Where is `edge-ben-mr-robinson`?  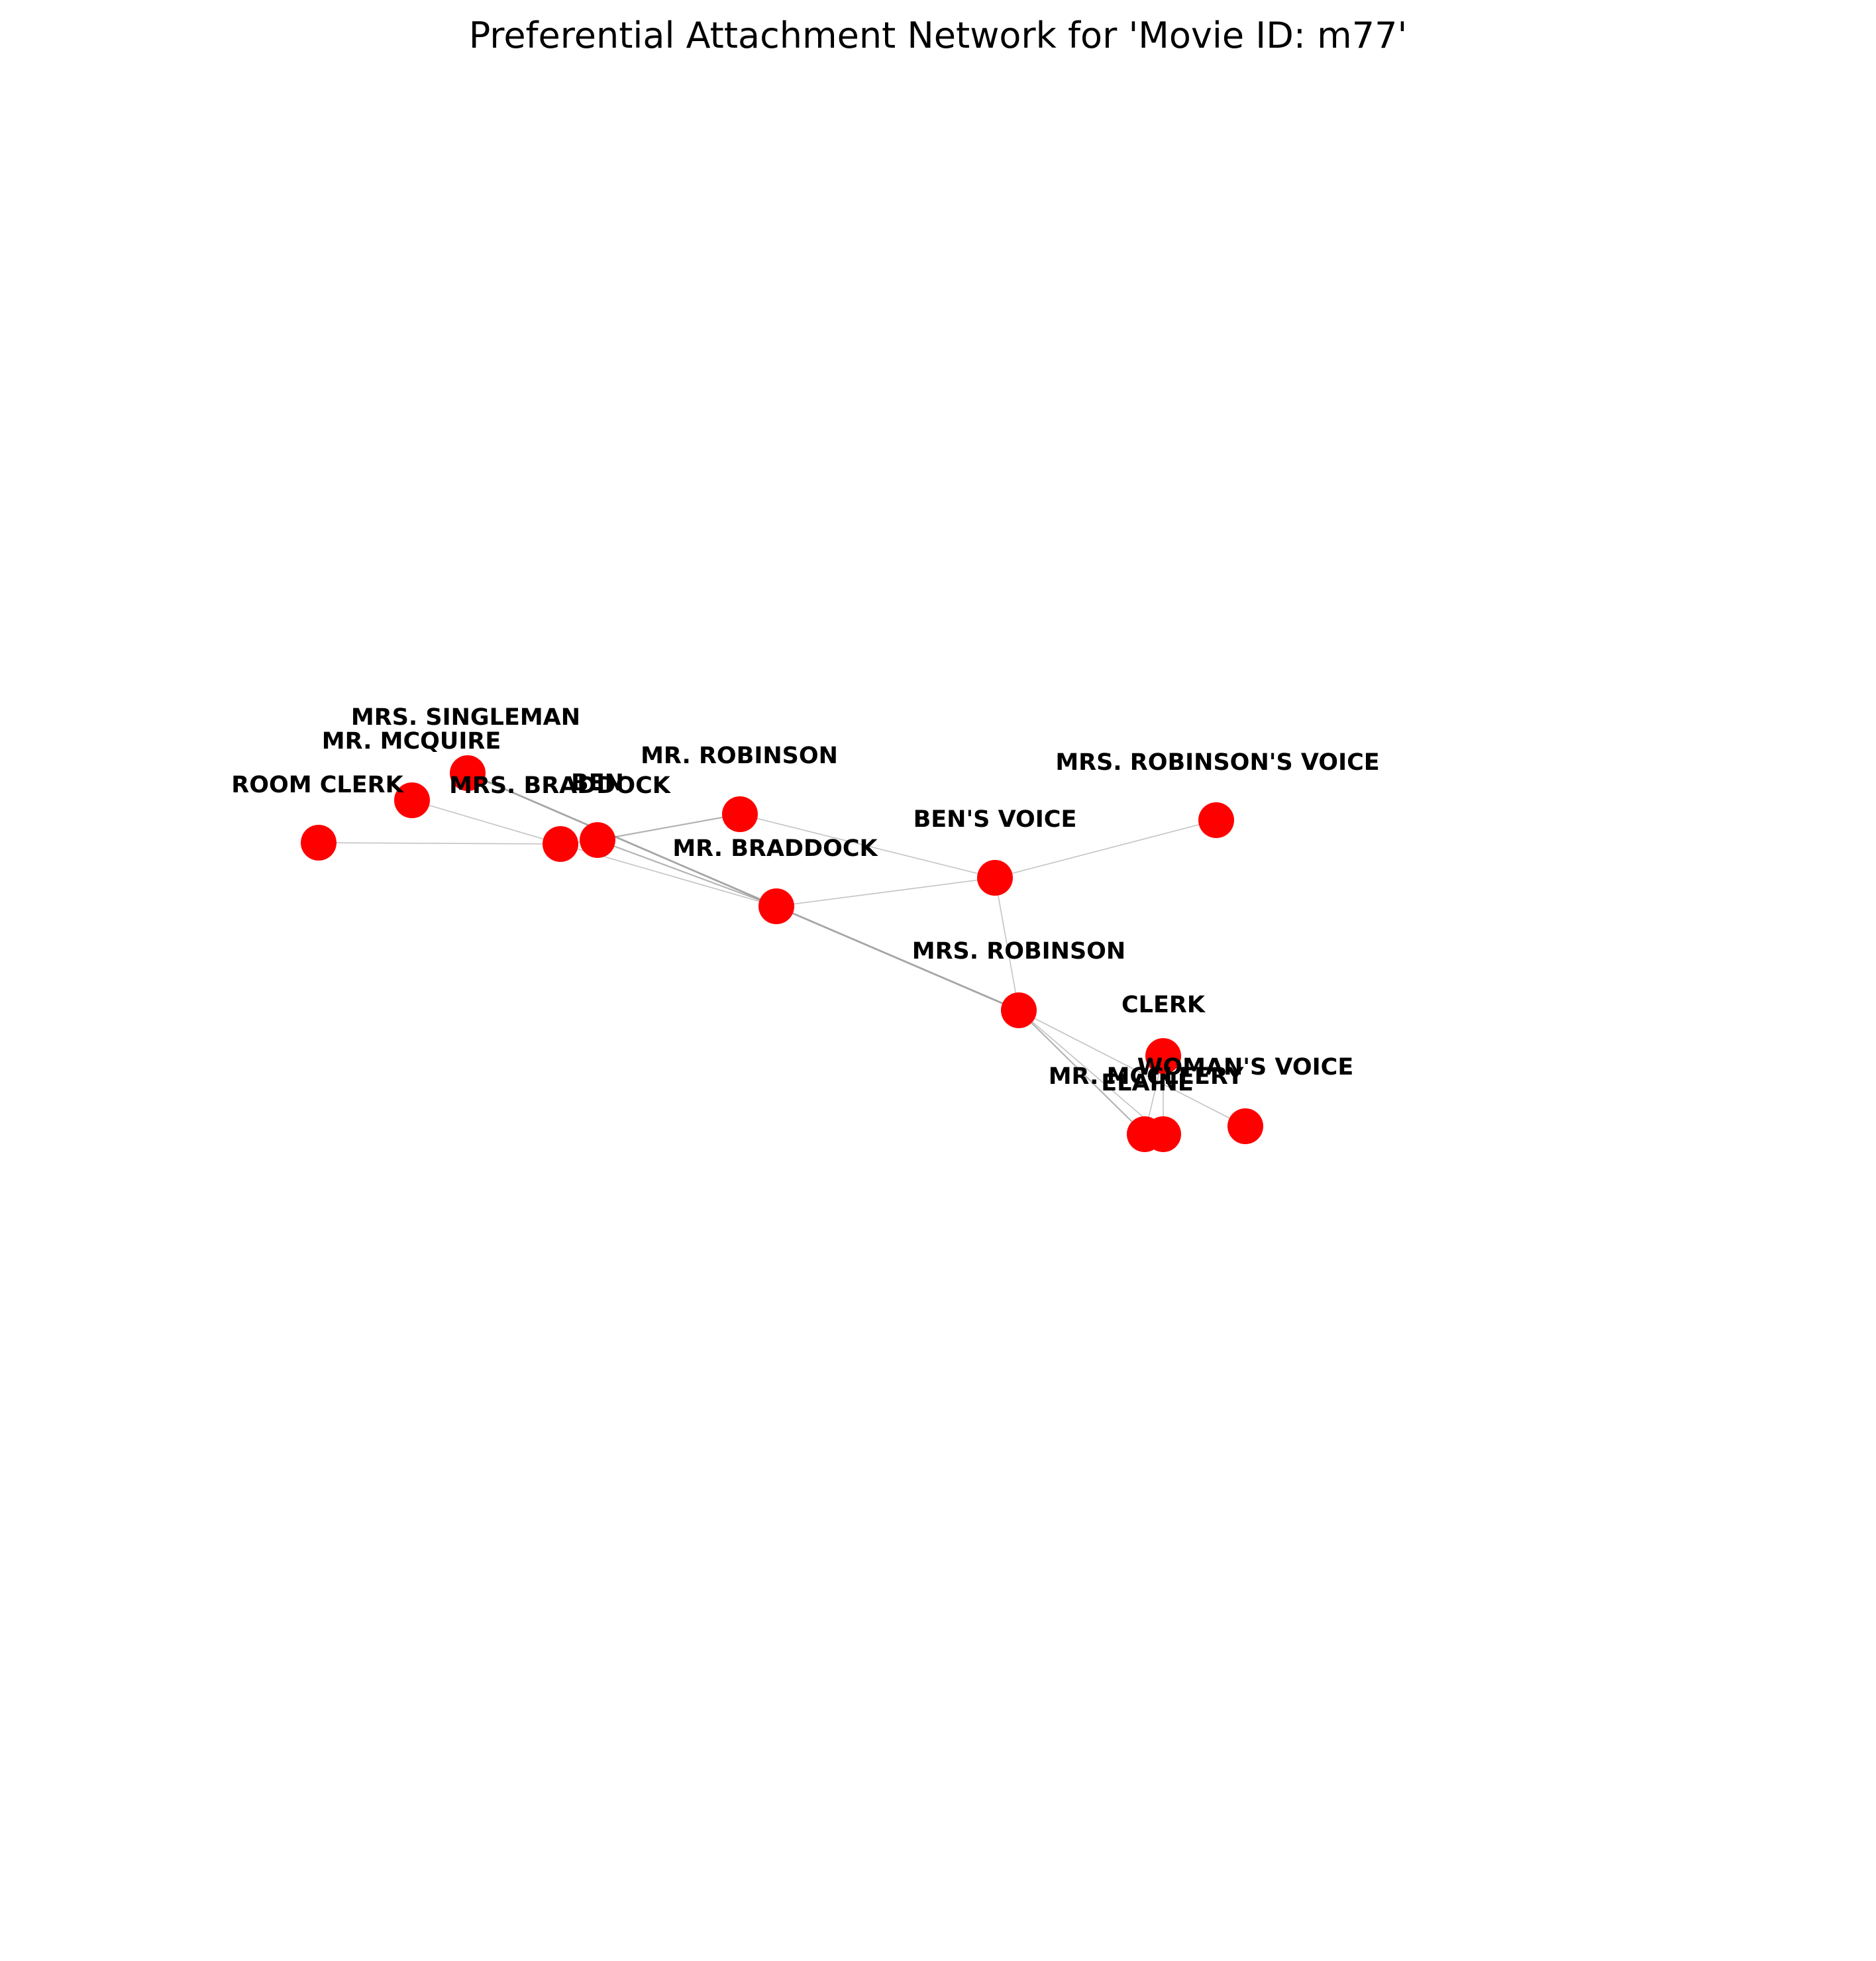
edge-ben-mr-robinson is located at coordinates (668, 827).